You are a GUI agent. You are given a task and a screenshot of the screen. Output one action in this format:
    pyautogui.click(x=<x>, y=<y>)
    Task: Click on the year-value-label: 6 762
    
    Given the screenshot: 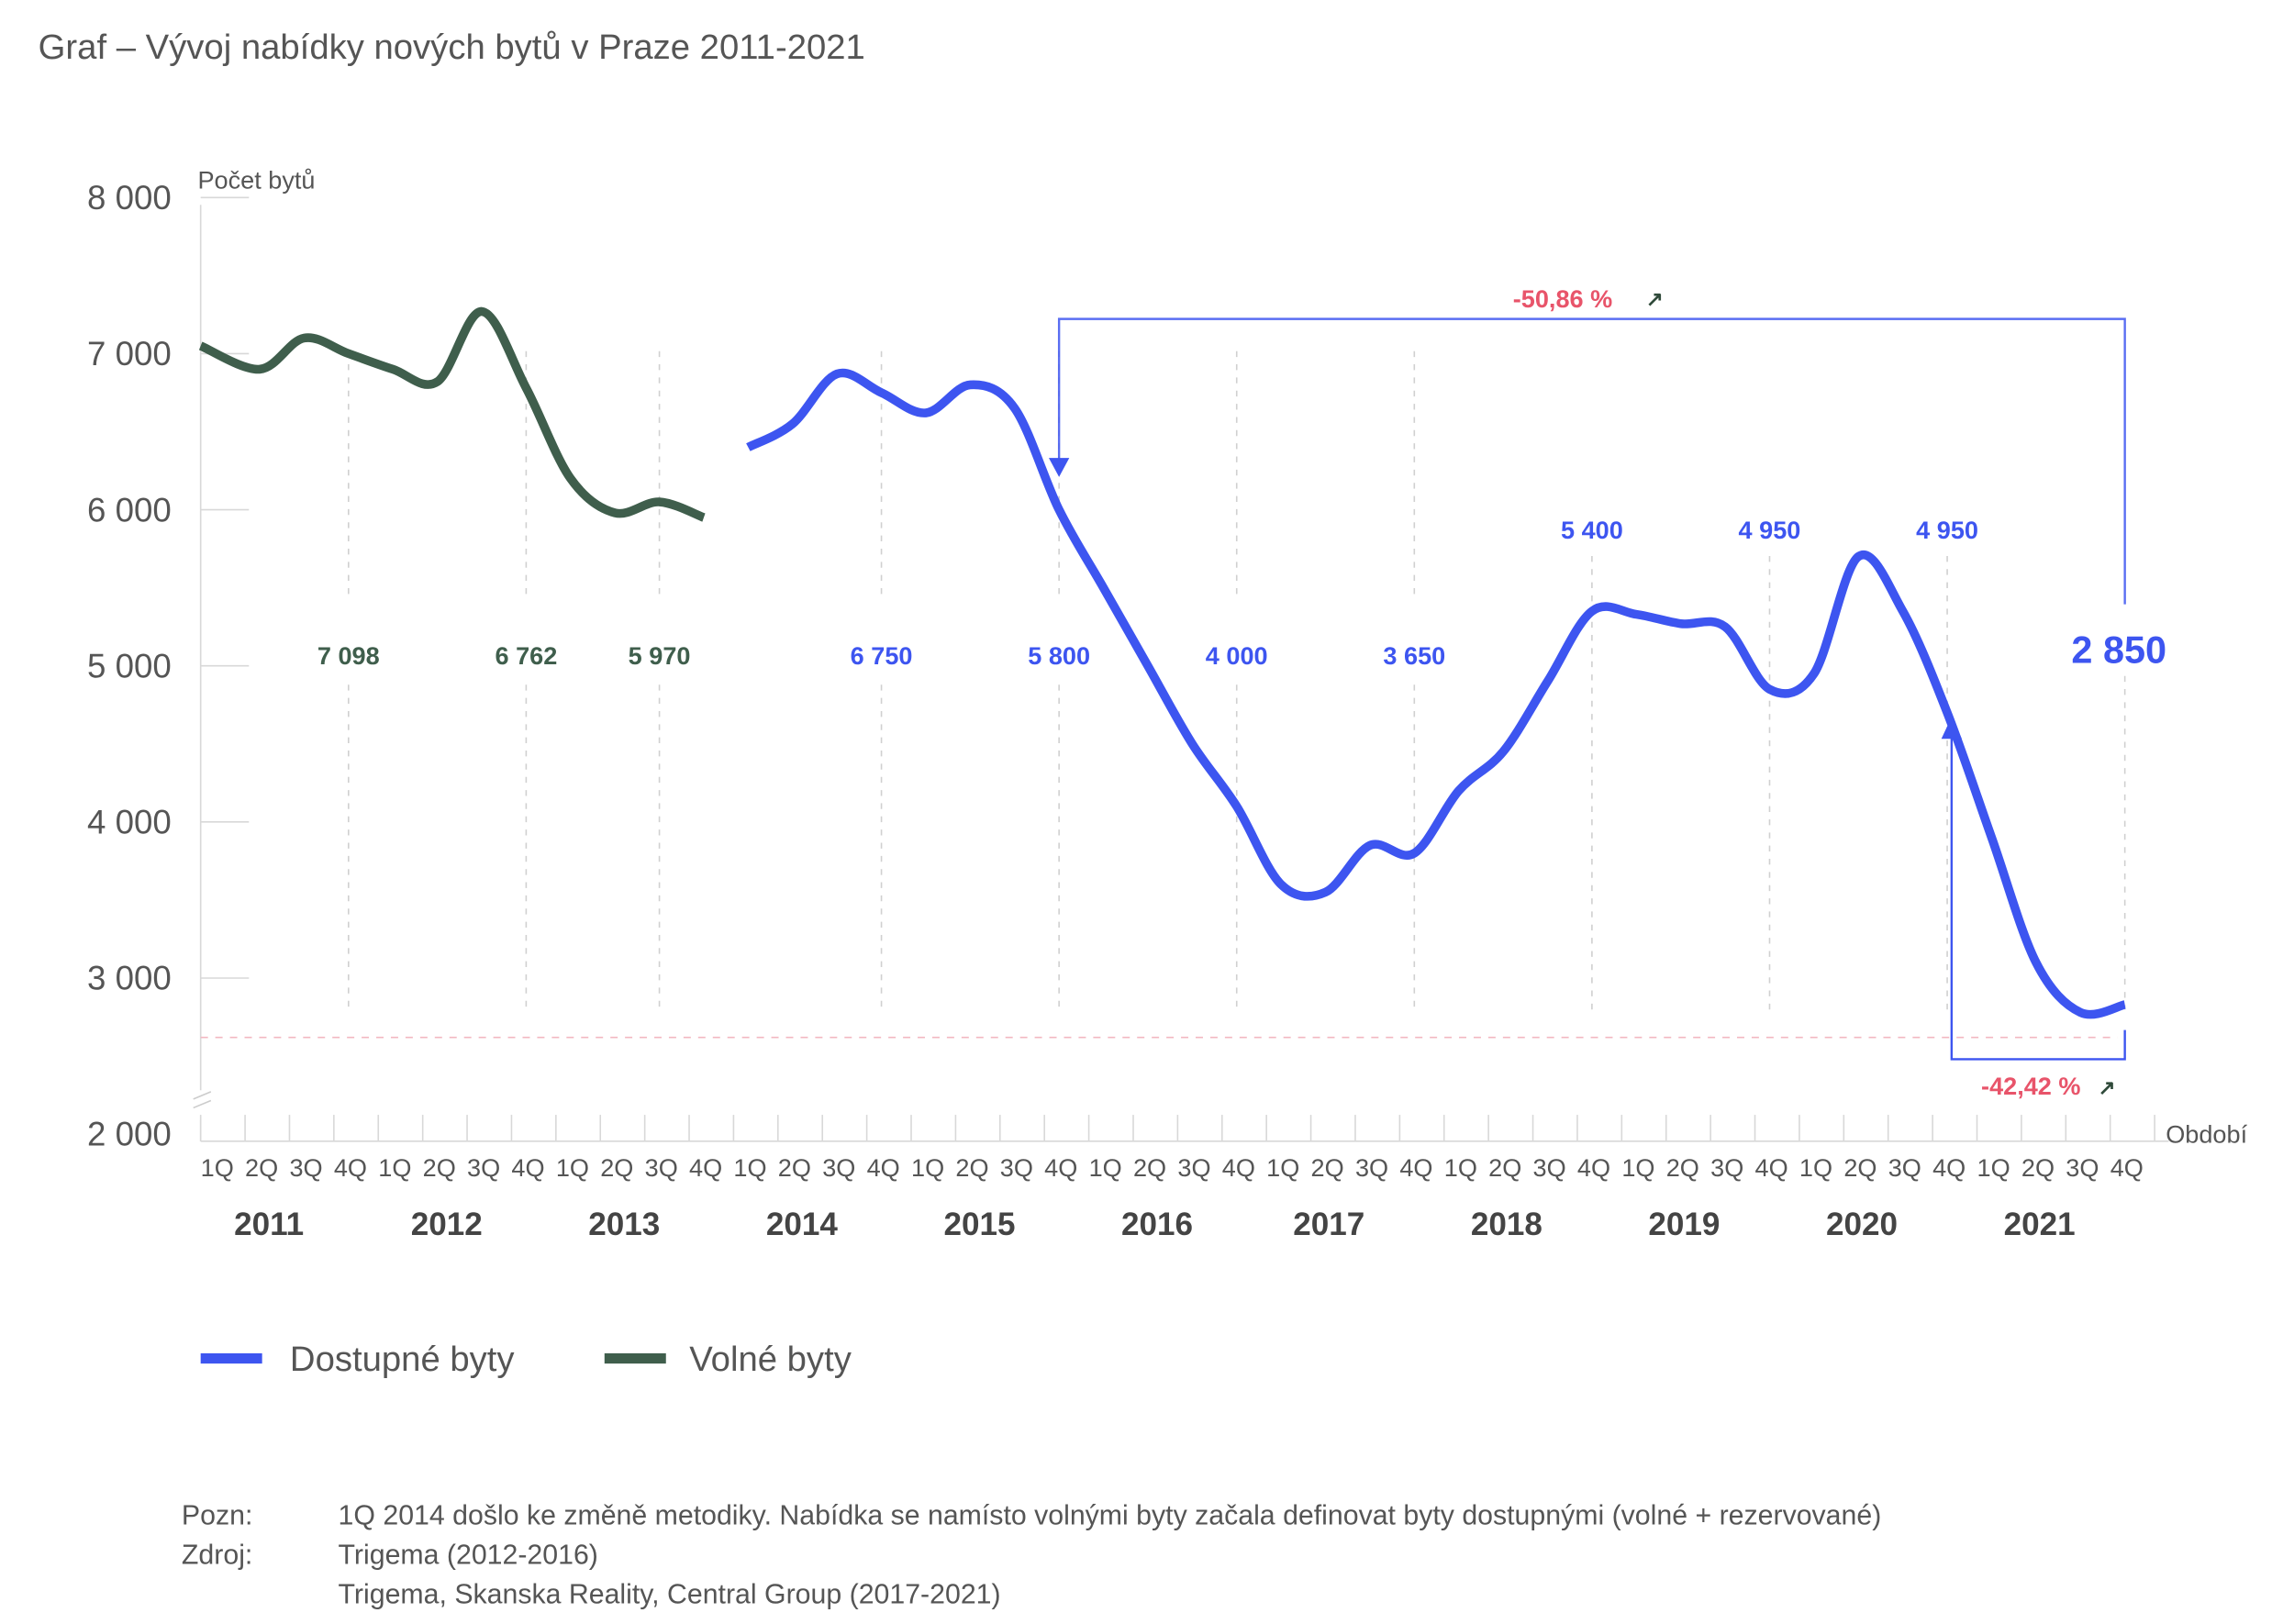 What is the action you would take?
    pyautogui.click(x=526, y=655)
    